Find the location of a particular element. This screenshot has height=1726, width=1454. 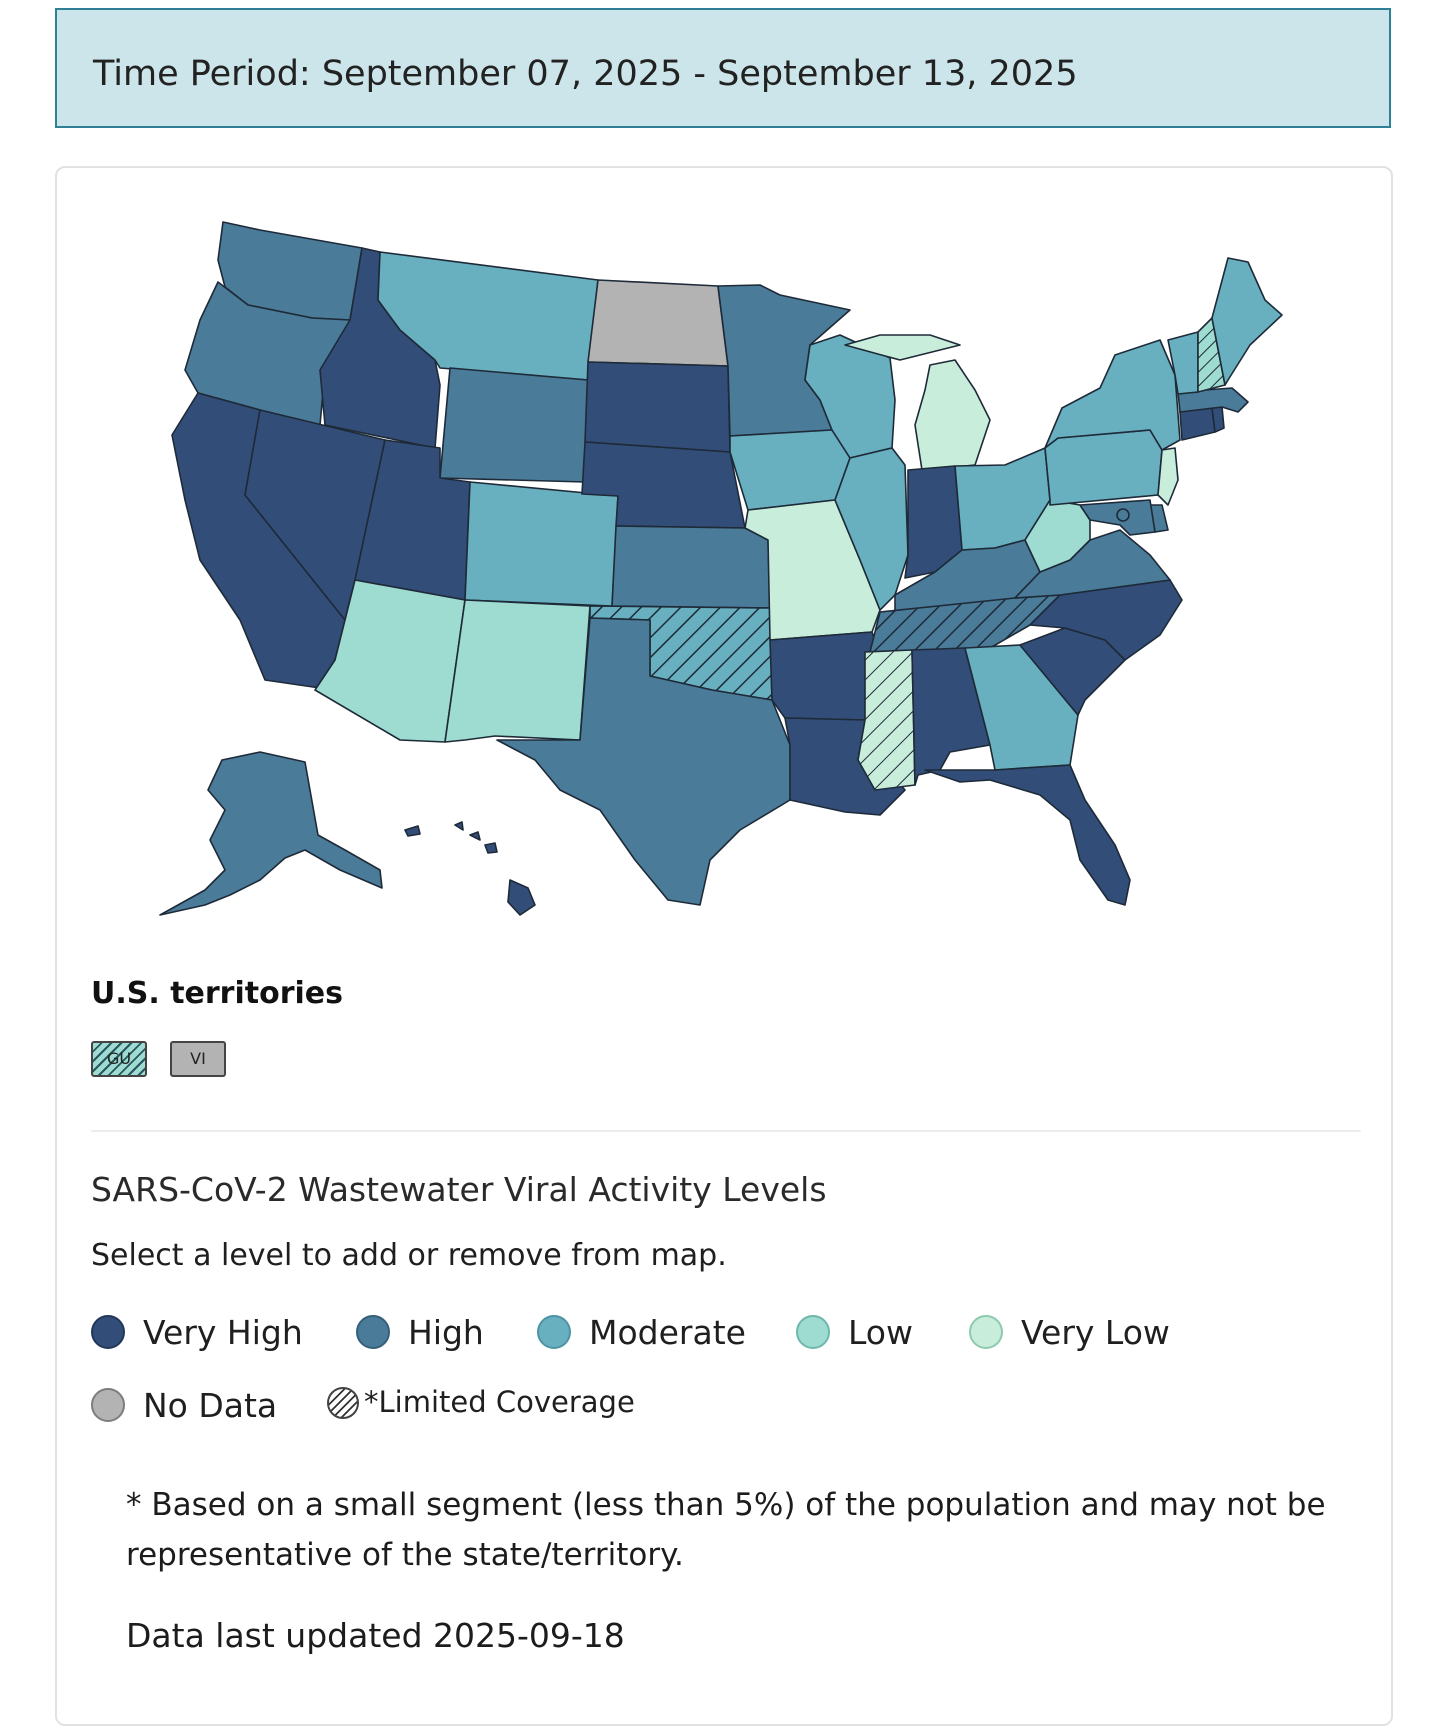

state-ar is located at coordinates (824, 676).